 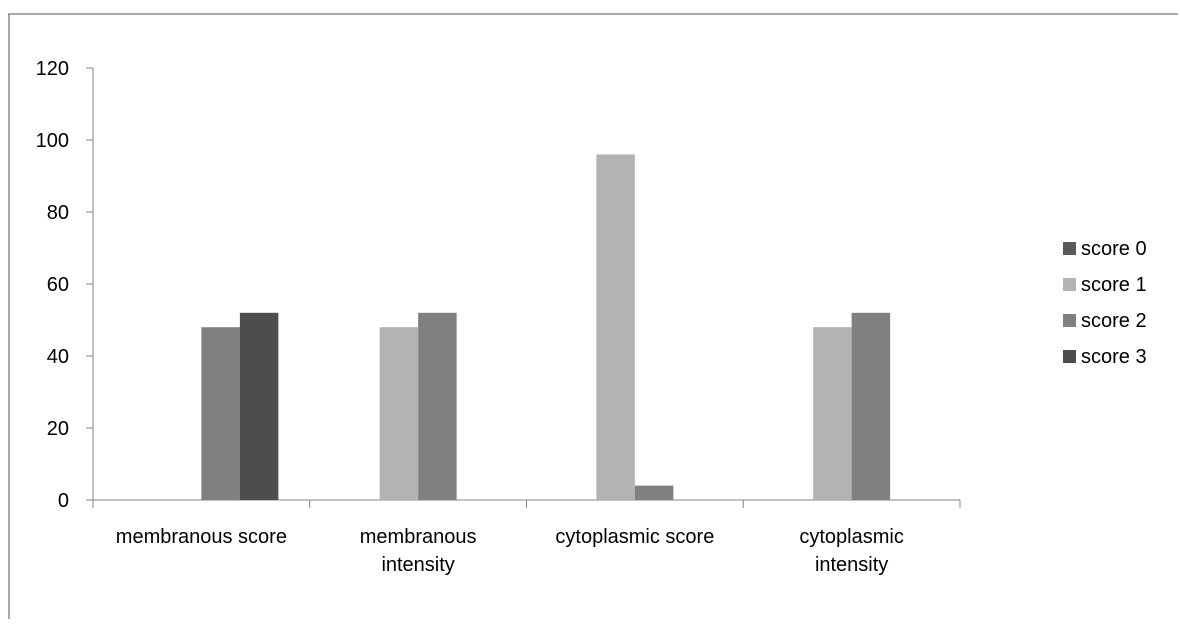 I want to click on legend-label: score 3, so click(x=1114, y=357).